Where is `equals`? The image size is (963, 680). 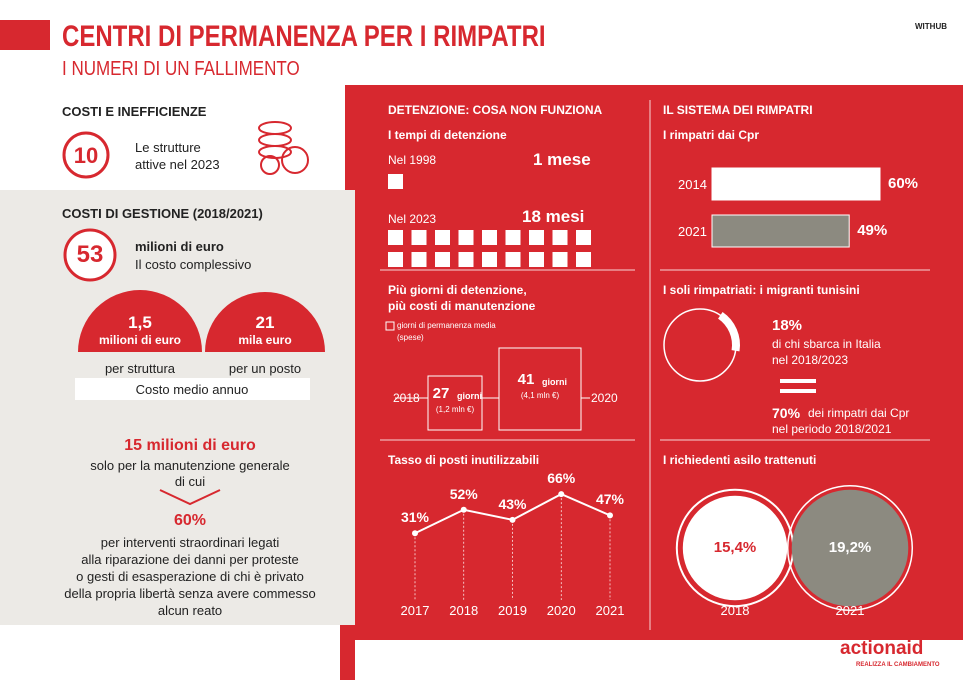 equals is located at coordinates (798, 381).